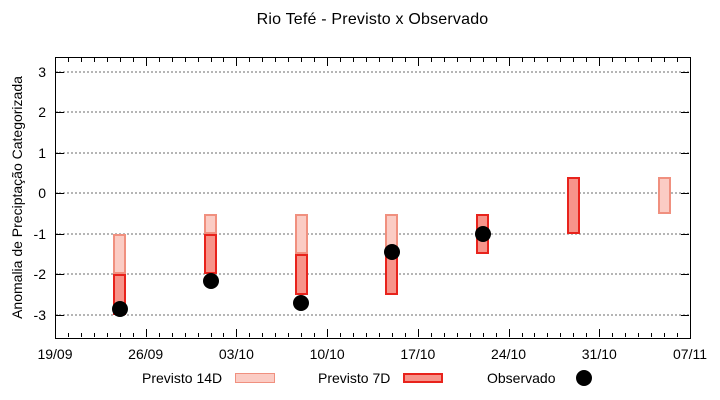 The height and width of the screenshot is (400, 720). I want to click on legend-item-observado: Observado, so click(540, 378).